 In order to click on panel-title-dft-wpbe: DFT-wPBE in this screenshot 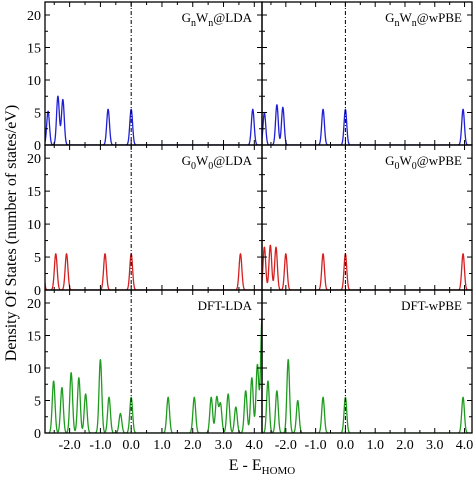, I will do `click(431, 305)`.